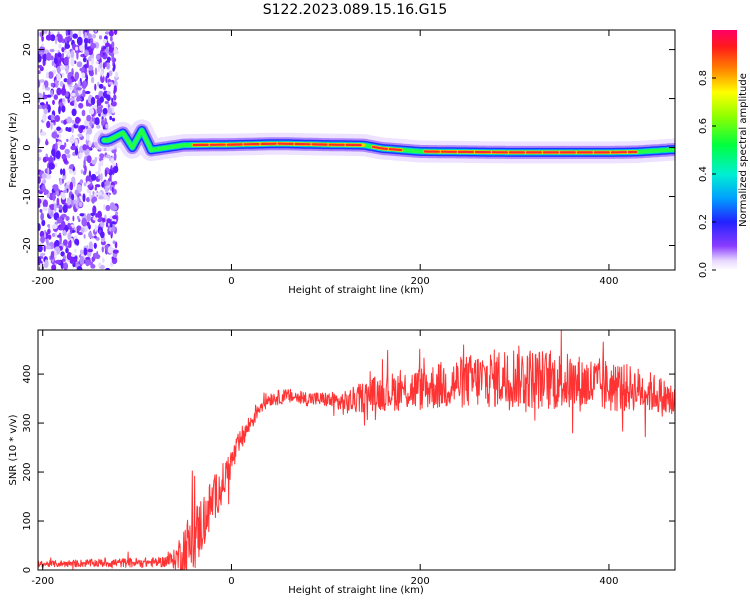  Describe the element at coordinates (231, 281) in the screenshot. I see `x-tick-label: 0` at that location.